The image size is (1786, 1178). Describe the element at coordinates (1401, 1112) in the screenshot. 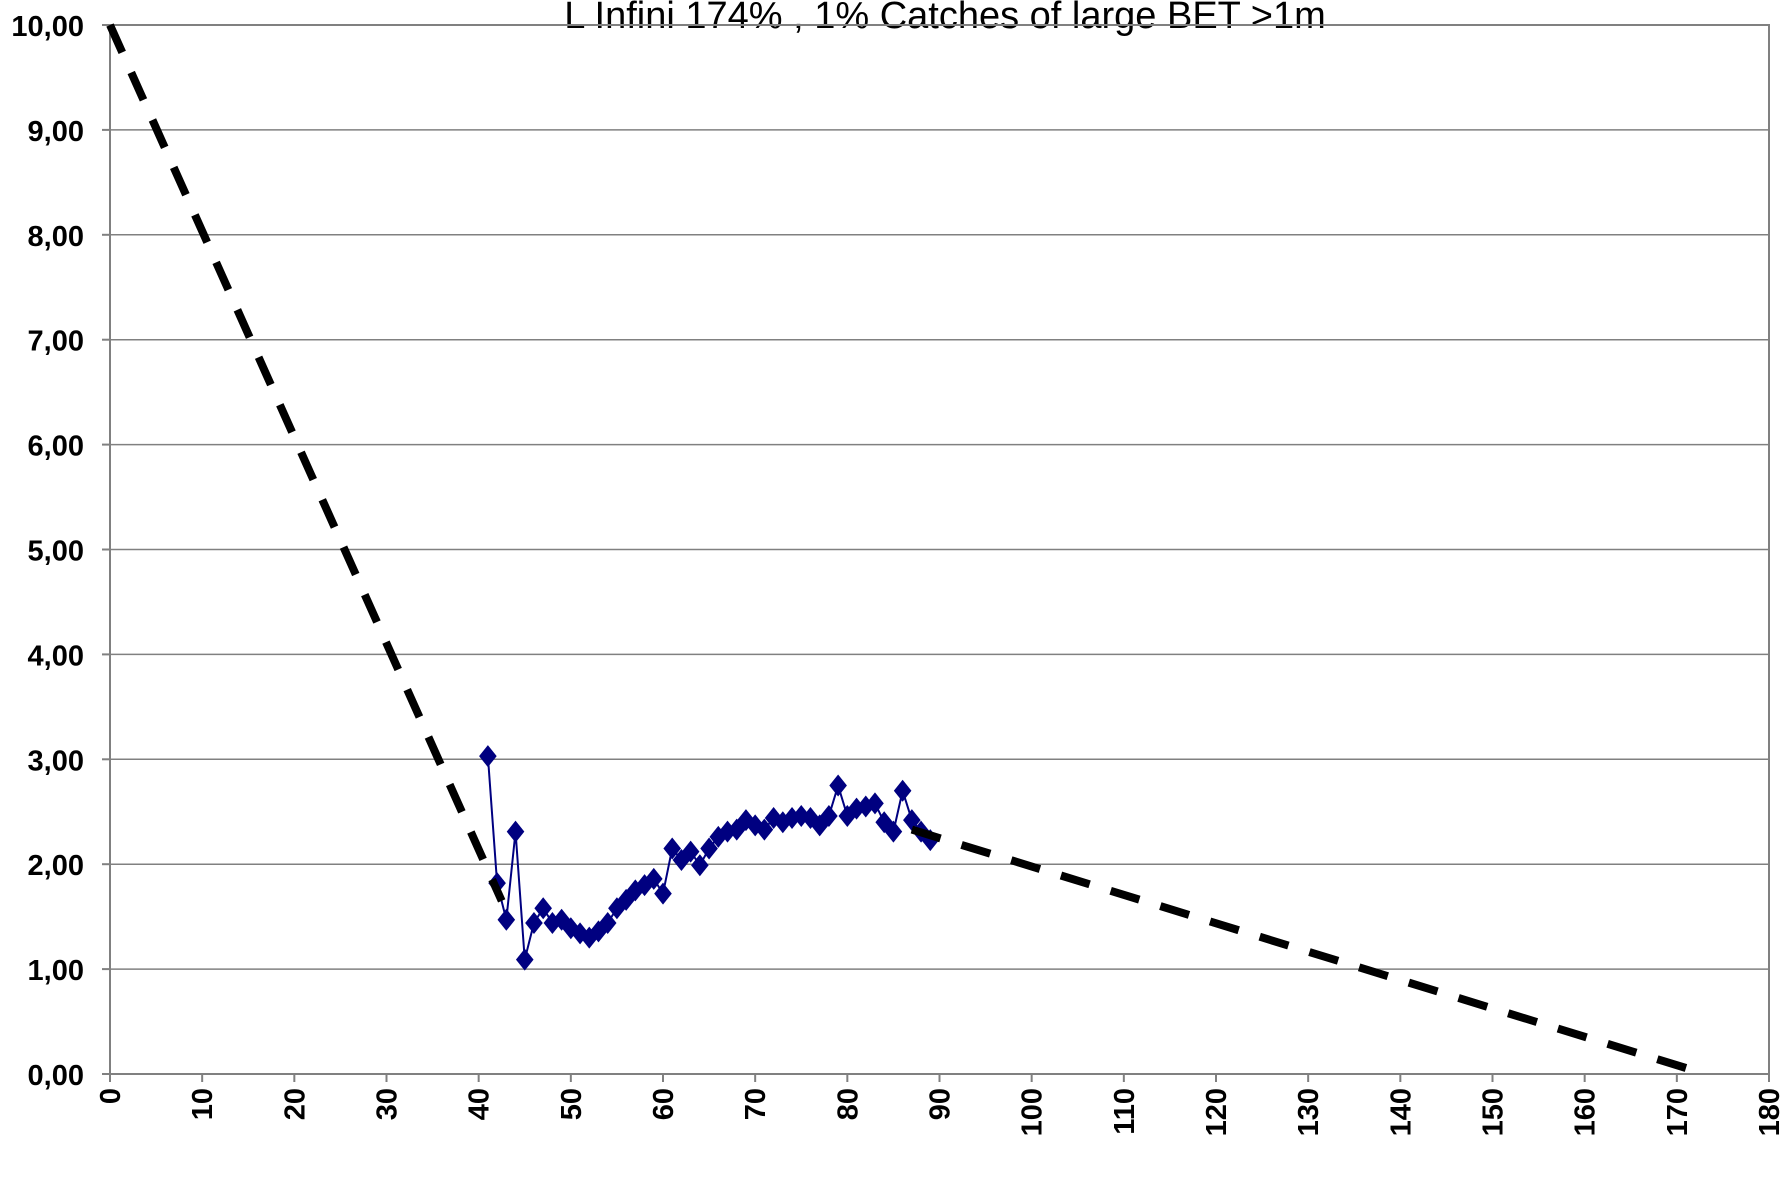

I see `x-tick-label: 140` at that location.